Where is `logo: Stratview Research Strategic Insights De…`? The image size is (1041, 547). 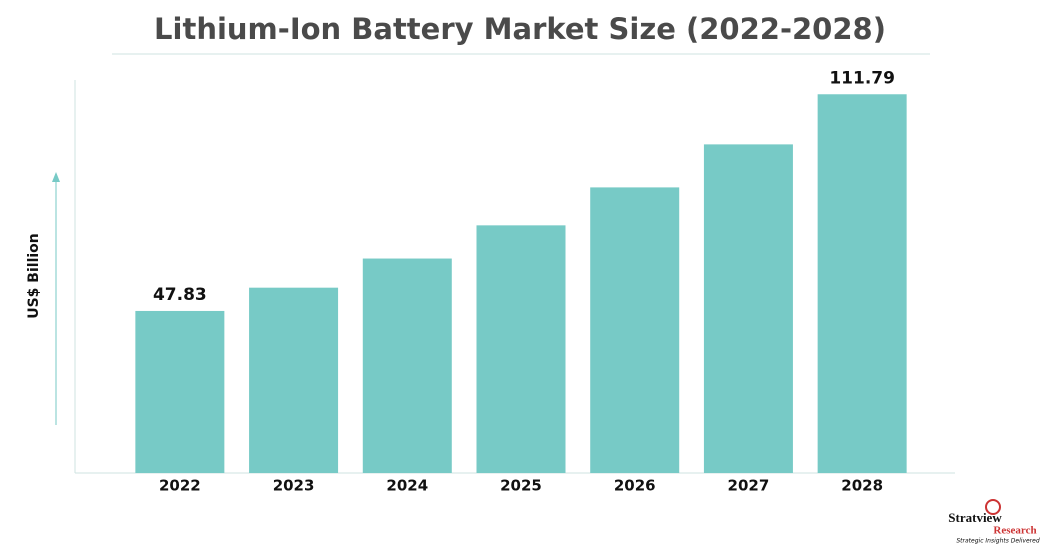 logo: Stratview Research Strategic Insights De… is located at coordinates (994, 522).